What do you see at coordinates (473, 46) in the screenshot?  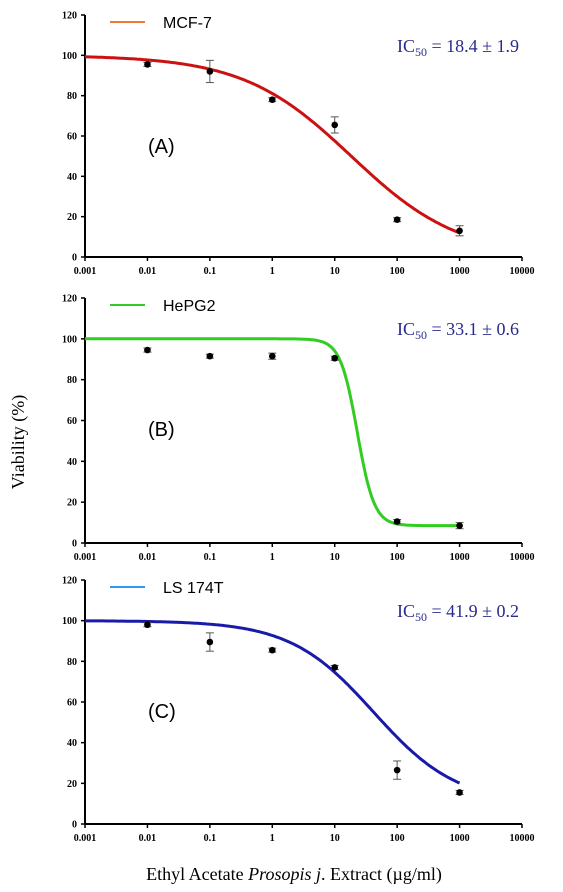 I see `ic50-value: = 18.4 ± 1.9` at bounding box center [473, 46].